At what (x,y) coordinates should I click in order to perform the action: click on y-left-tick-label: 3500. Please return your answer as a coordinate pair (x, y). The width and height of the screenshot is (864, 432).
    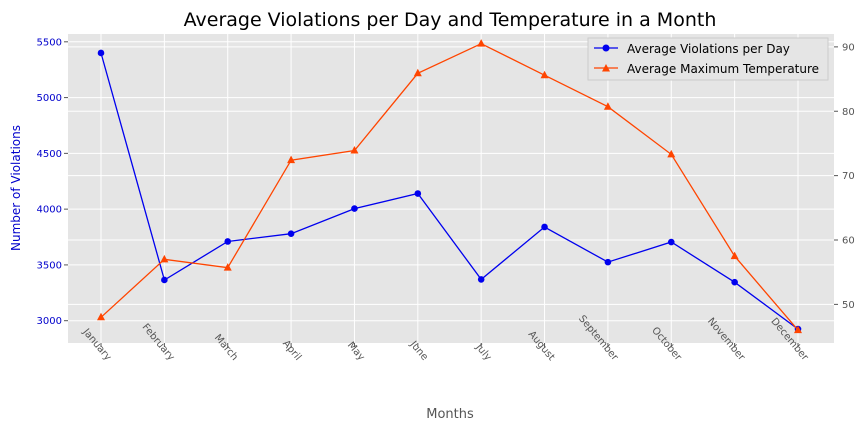
    Looking at the image, I should click on (49, 265).